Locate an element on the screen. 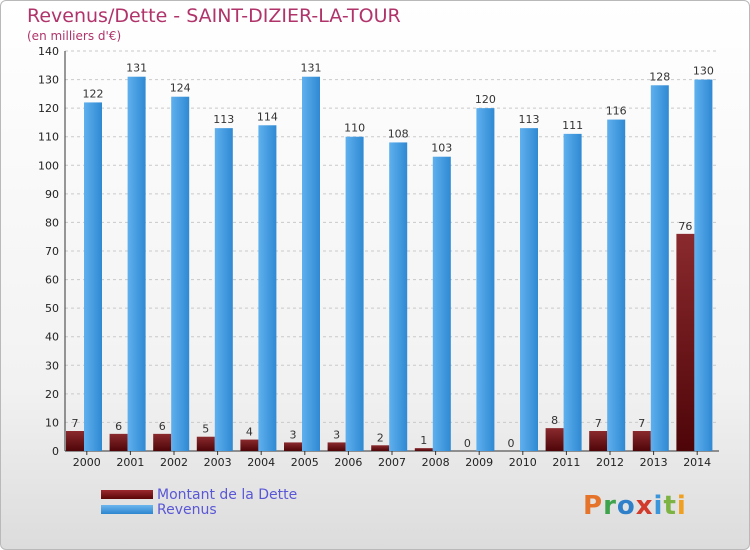  bar-dette-2003 is located at coordinates (205, 443).